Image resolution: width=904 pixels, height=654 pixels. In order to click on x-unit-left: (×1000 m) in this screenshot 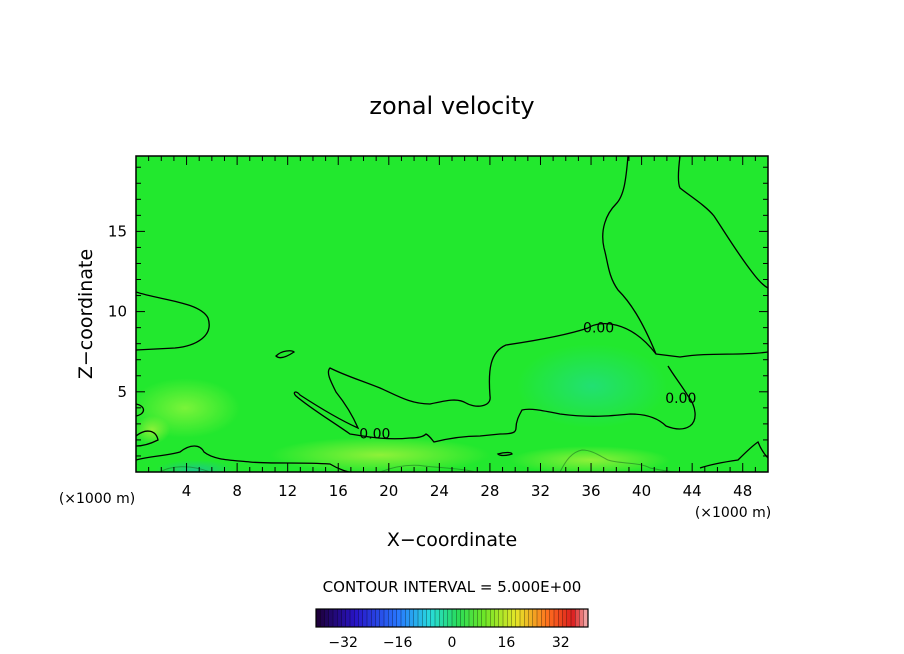, I will do `click(97, 499)`.